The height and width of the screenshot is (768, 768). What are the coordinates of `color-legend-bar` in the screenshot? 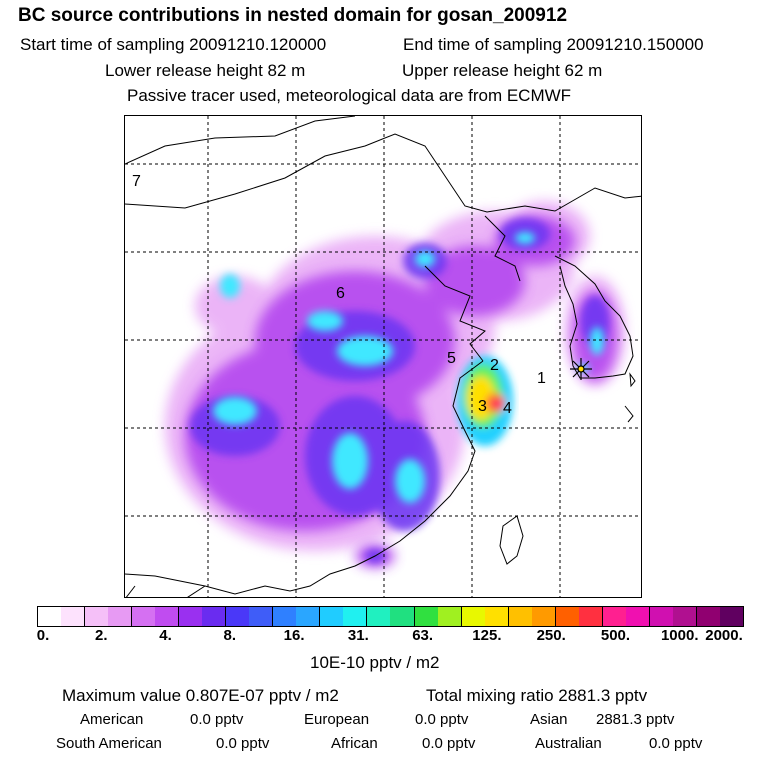 It's located at (390, 616).